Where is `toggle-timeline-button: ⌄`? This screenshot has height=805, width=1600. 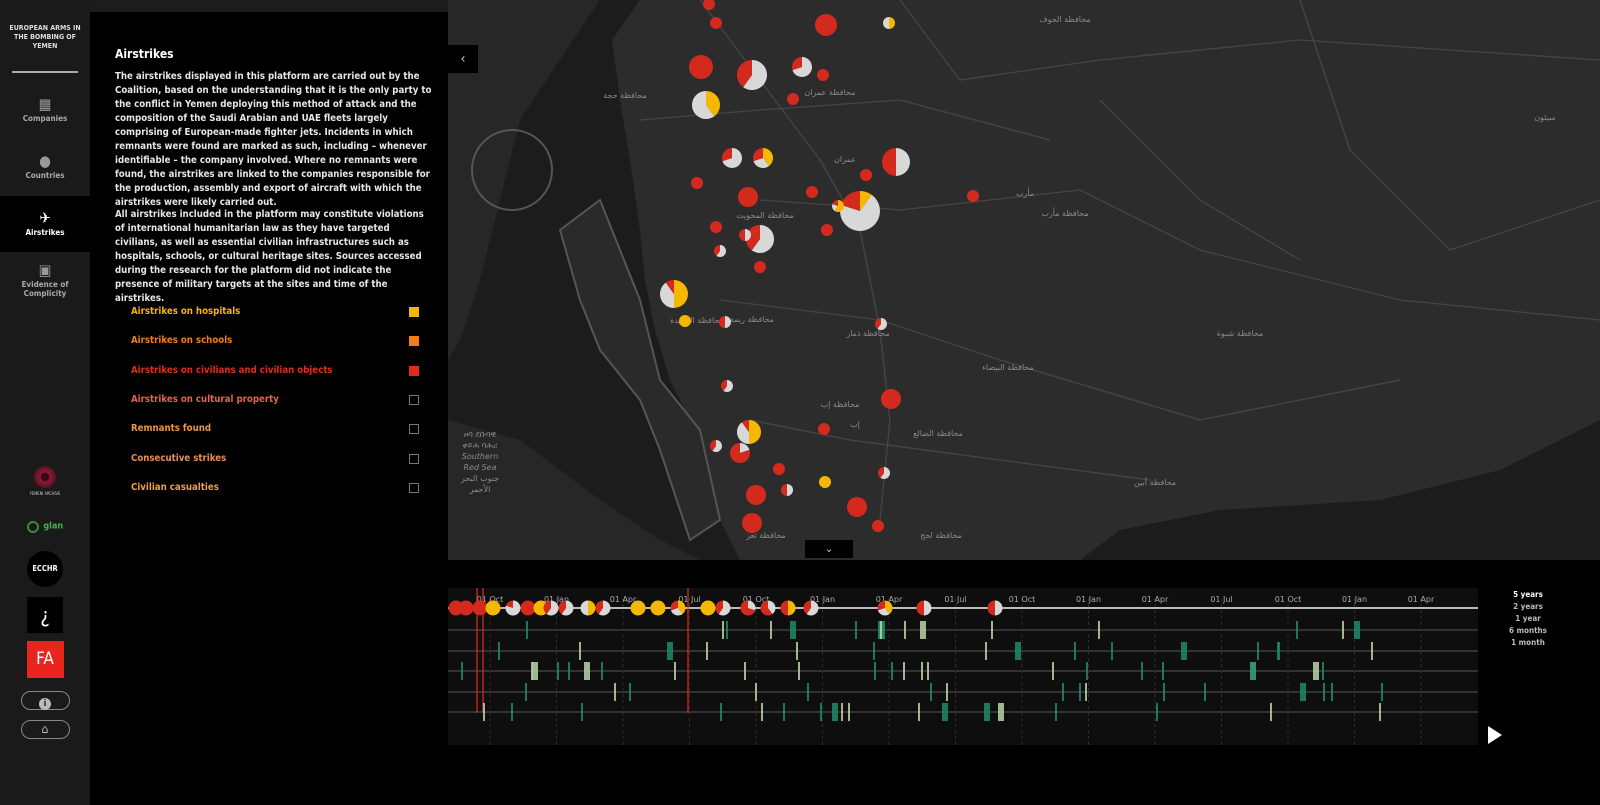
toggle-timeline-button: ⌄ is located at coordinates (829, 549).